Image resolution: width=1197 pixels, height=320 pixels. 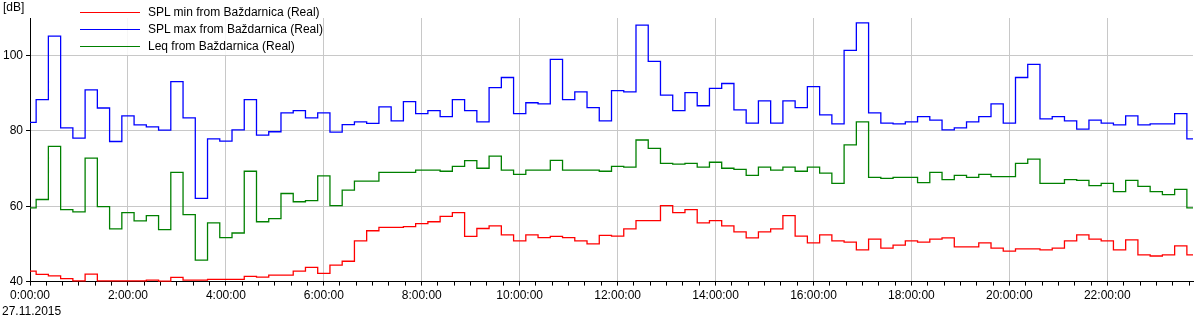 What do you see at coordinates (814, 295) in the screenshot?
I see `x-tick-label: 16:00:00` at bounding box center [814, 295].